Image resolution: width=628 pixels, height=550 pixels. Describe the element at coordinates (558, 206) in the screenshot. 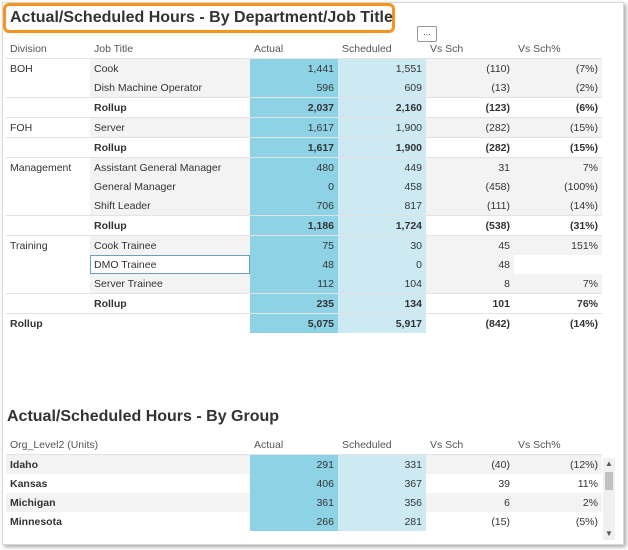

I see `vs-sch-pct-cell: (14%)` at that location.